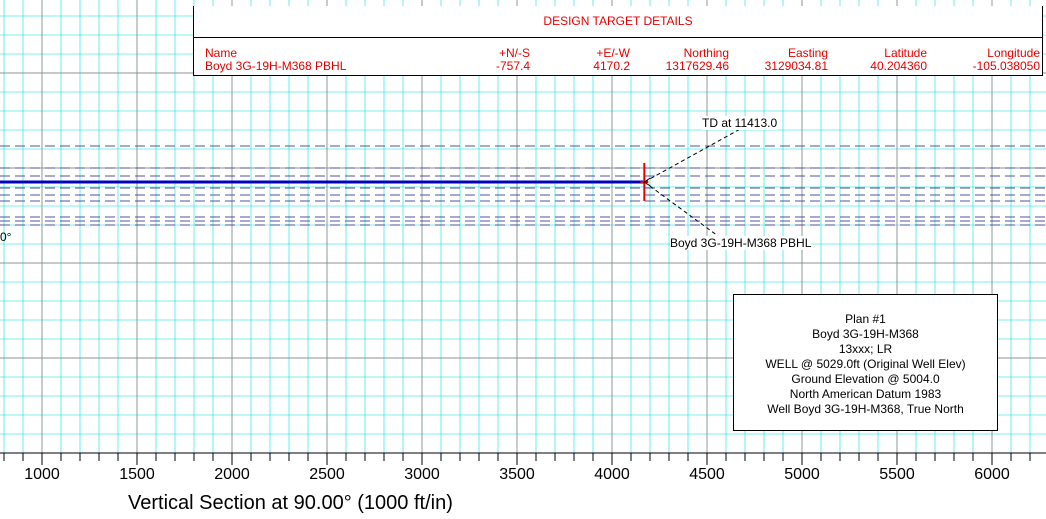 This screenshot has height=519, width=1046. Describe the element at coordinates (865, 394) in the screenshot. I see `plan-line-6: North American Datum 1983` at that location.